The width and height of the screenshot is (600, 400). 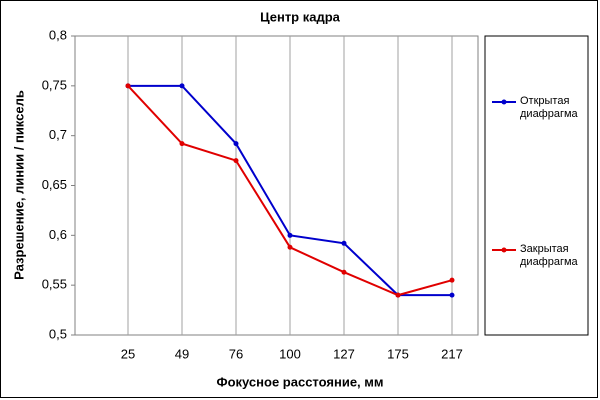 I want to click on y-tick-label: 0,8, so click(x=58, y=34).